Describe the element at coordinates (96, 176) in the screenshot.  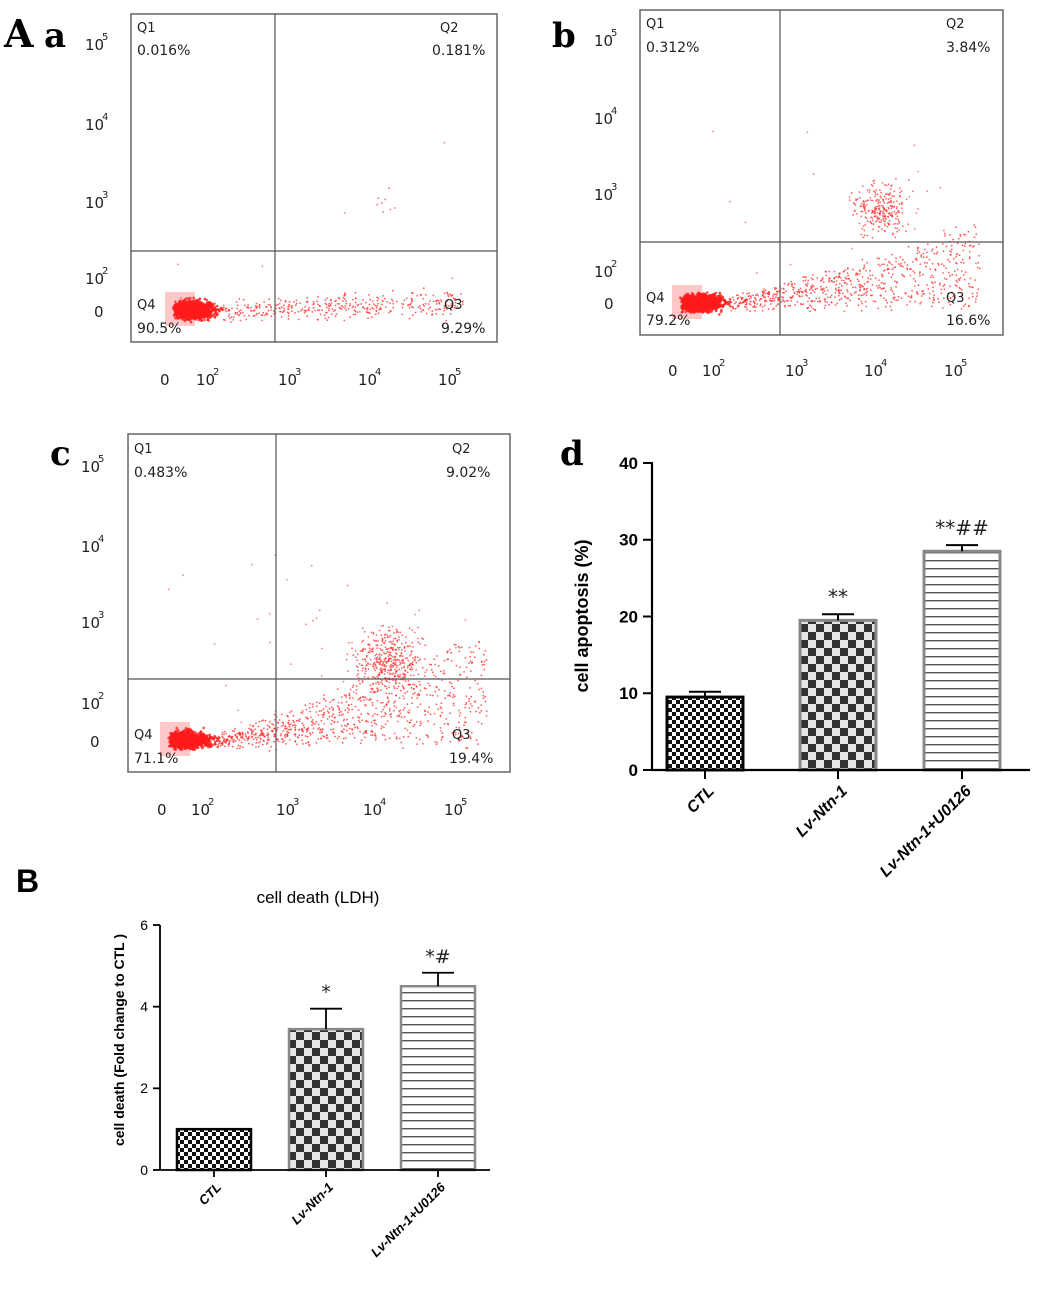
I see `y-tick-labels: 105 104 103 102 0` at that location.